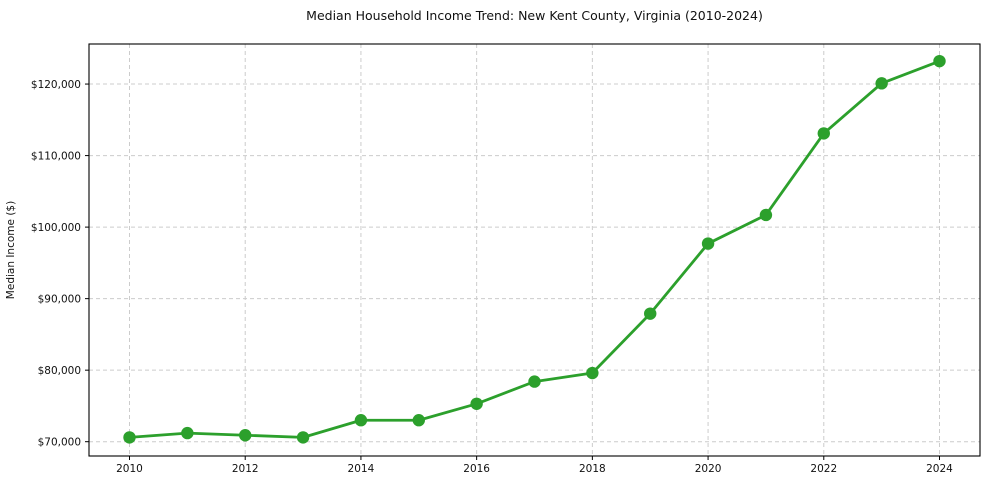 The width and height of the screenshot is (989, 490). I want to click on y-tick-label: $110,000, so click(56, 156).